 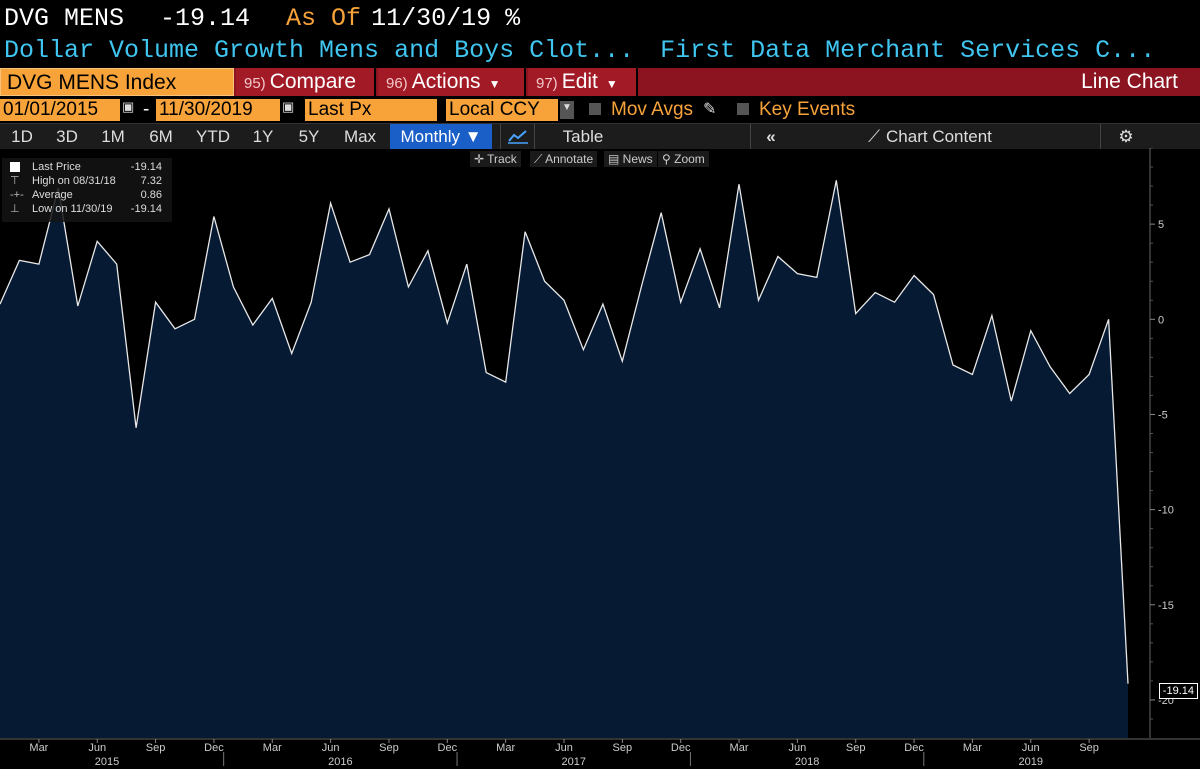 I want to click on legend-average: -+- Average 0.86, so click(x=86, y=195).